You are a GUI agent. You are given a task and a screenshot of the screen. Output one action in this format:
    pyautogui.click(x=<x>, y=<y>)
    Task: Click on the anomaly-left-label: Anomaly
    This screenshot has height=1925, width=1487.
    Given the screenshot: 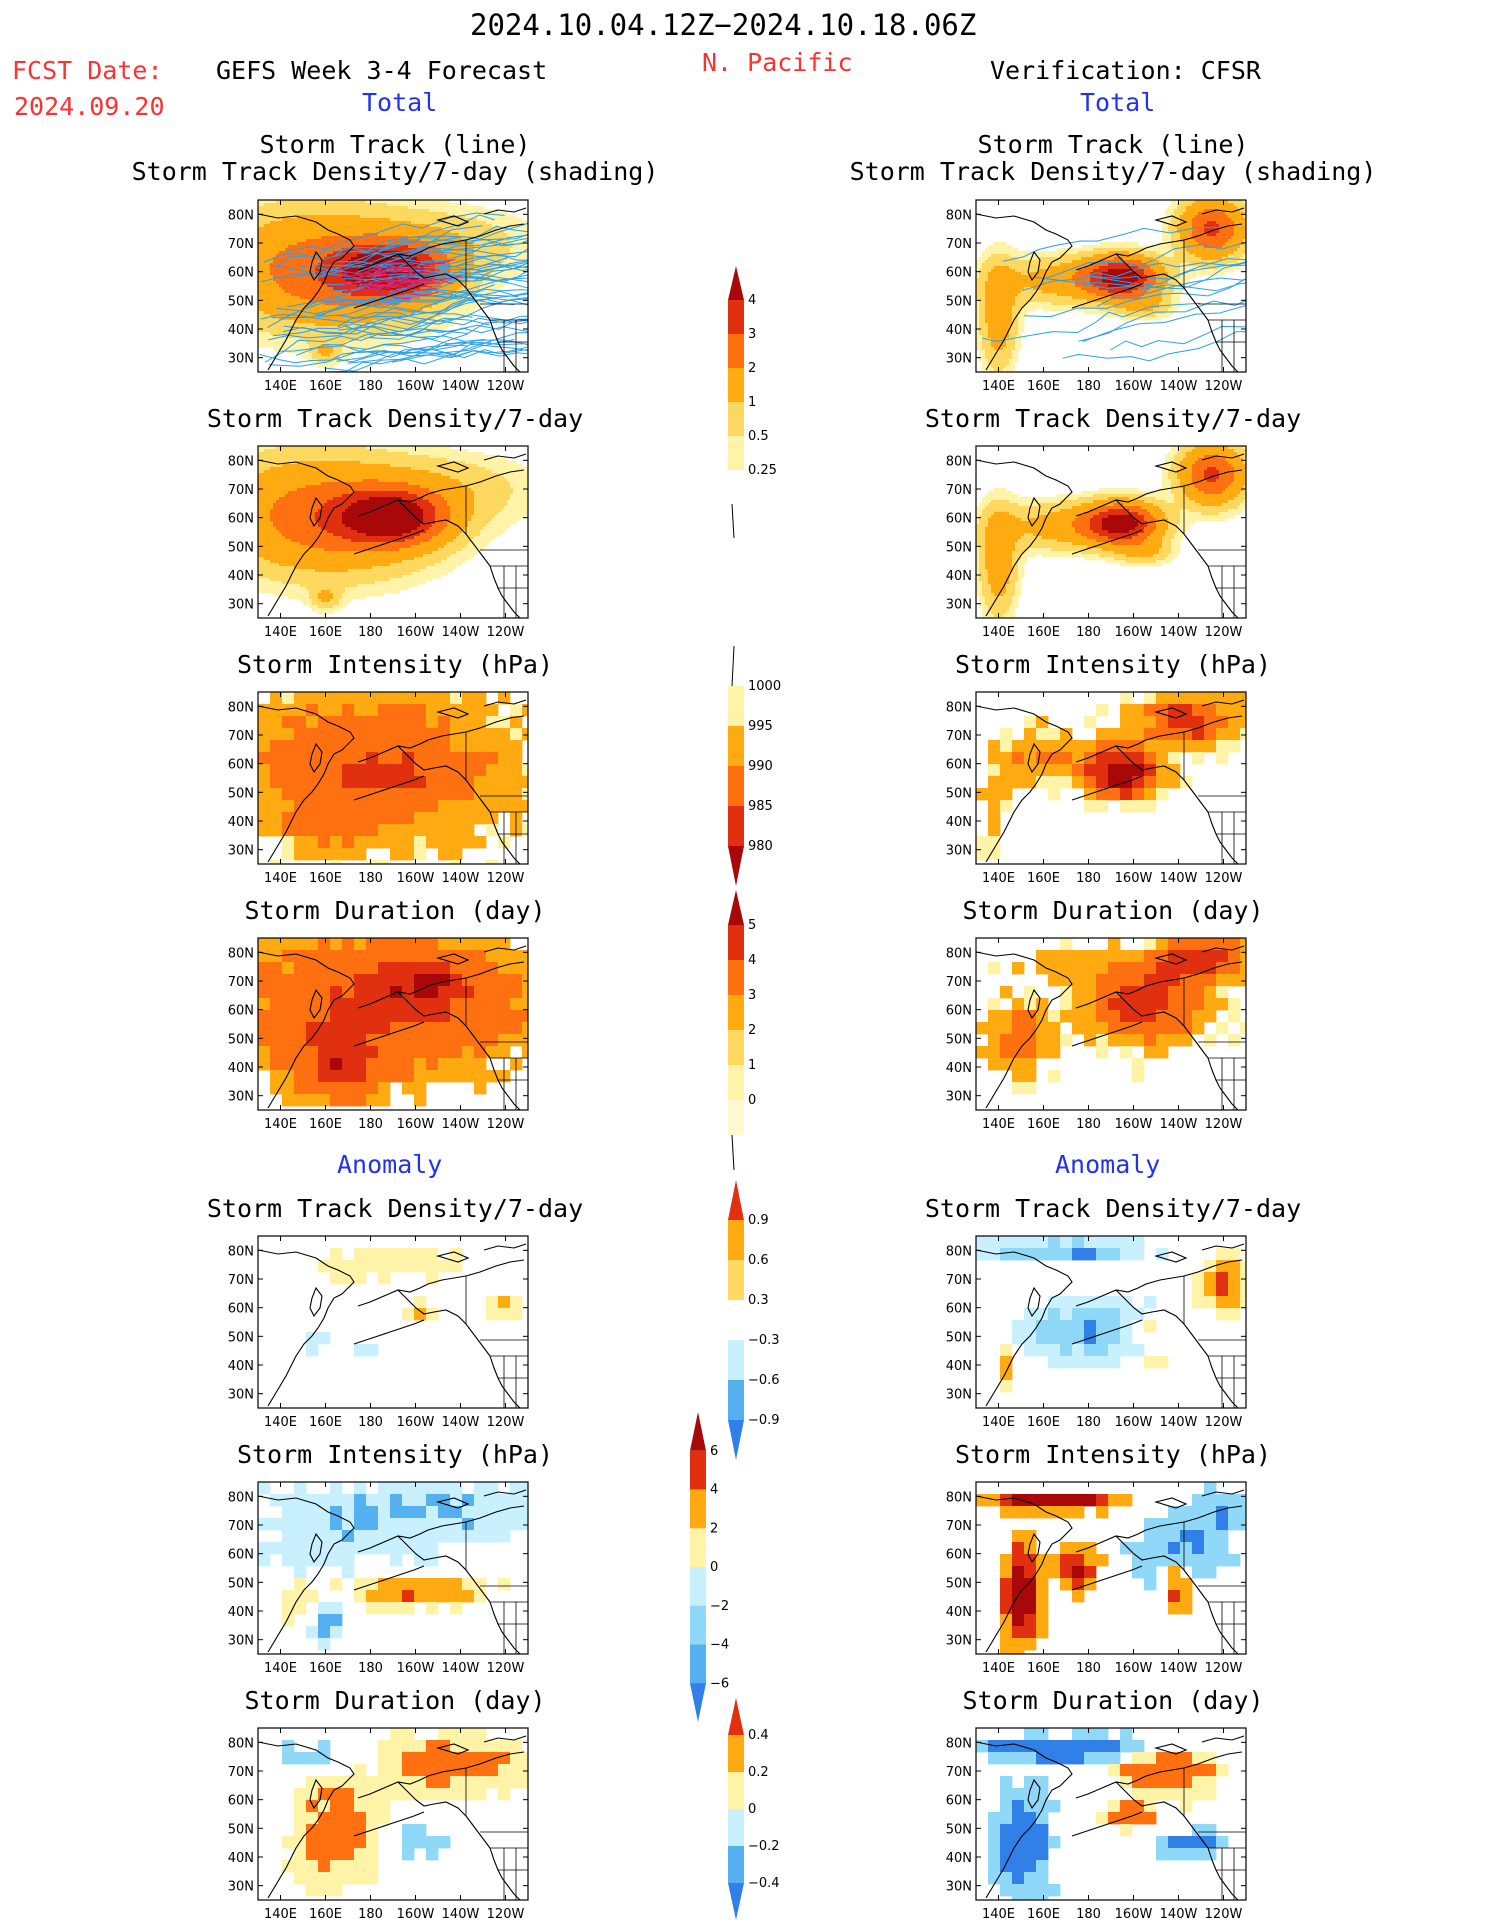 What is the action you would take?
    pyautogui.click(x=390, y=1164)
    